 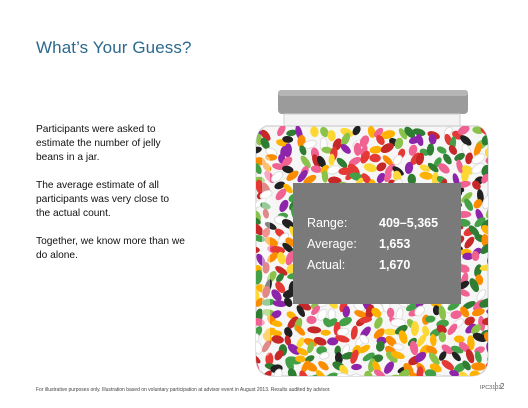 I want to click on document-code: IPC3102, so click(x=491, y=388).